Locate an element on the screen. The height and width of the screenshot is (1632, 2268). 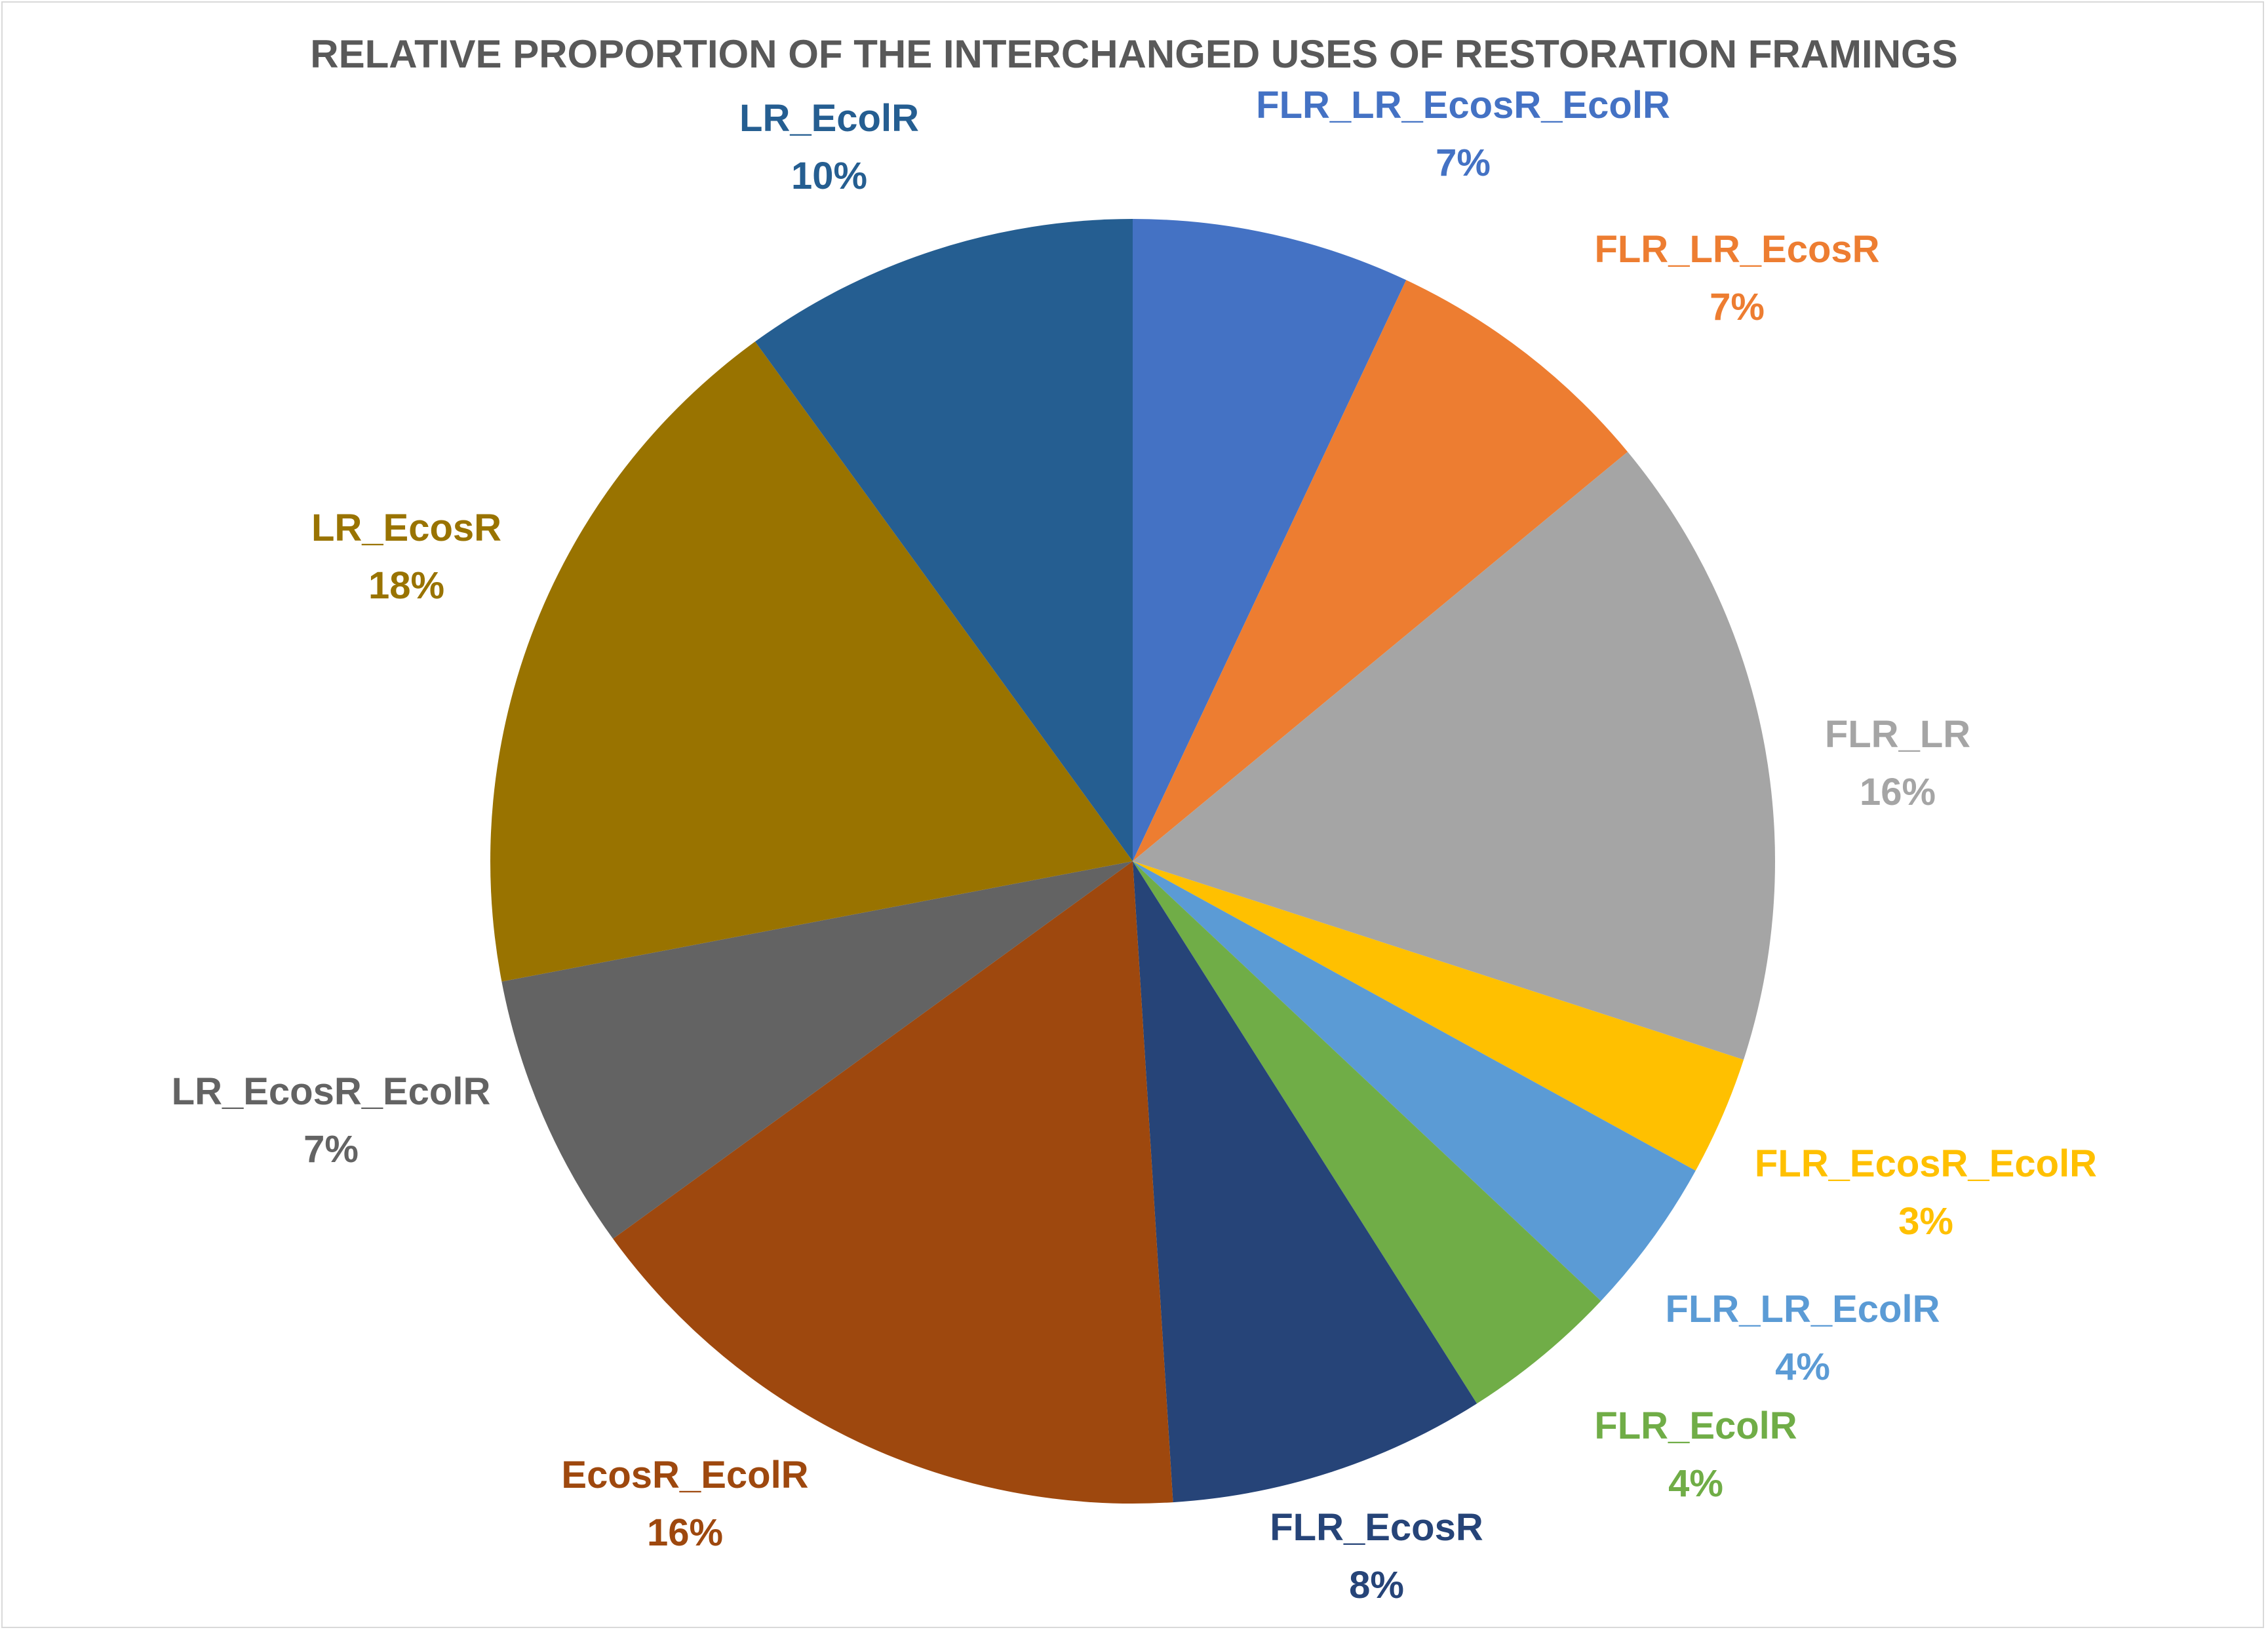
slice-category-label: FLR_EcolR is located at coordinates (1695, 1426).